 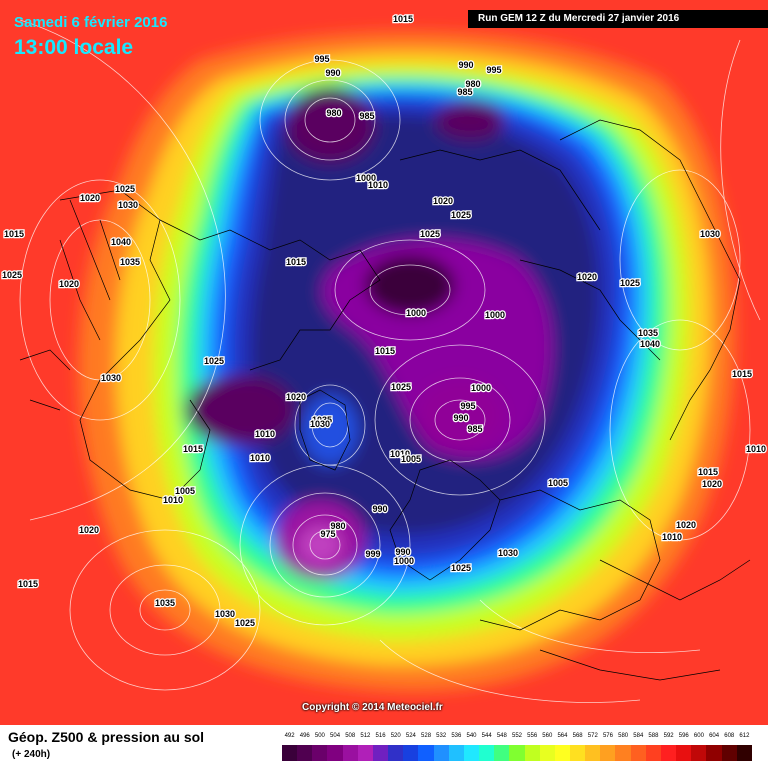 I want to click on pressure-label: 975, so click(x=327, y=534).